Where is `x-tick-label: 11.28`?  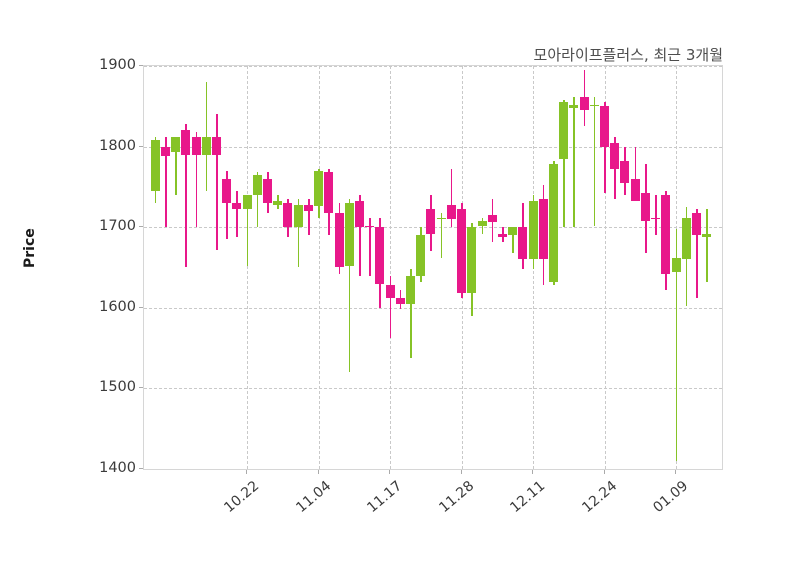 x-tick-label: 11.28 is located at coordinates (456, 497).